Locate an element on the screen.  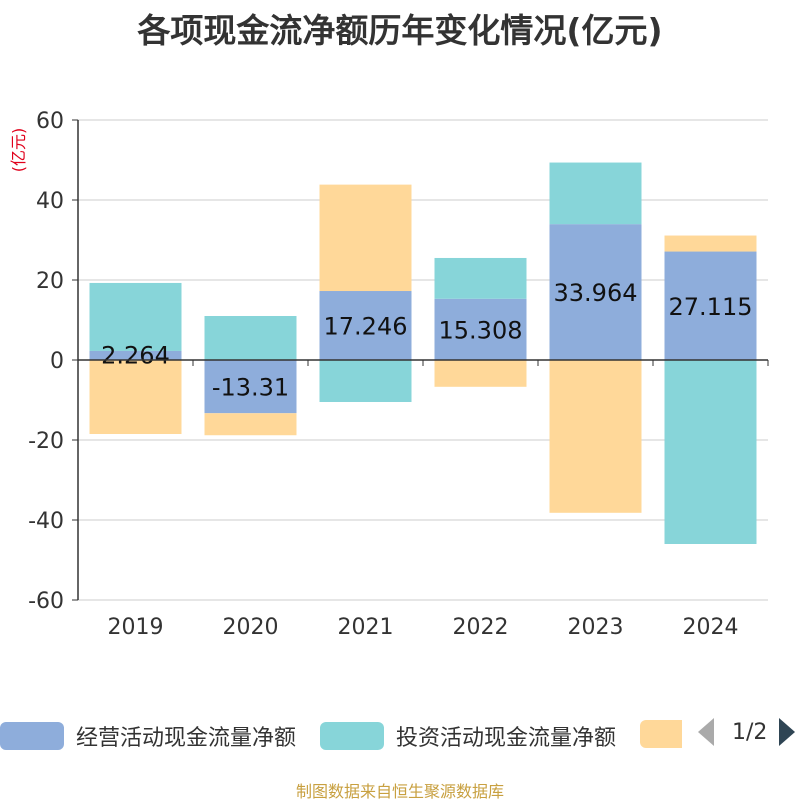
legend-item-investing: 投资活动现金流量净额 is located at coordinates (468, 736).